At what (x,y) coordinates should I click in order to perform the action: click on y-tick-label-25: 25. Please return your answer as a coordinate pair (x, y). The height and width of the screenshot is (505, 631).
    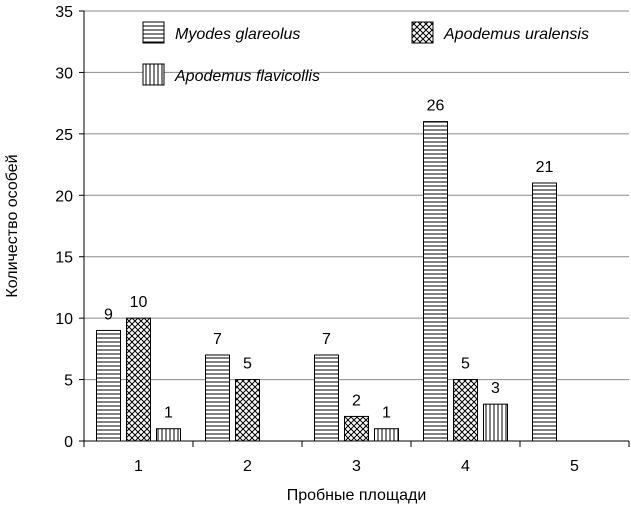
    Looking at the image, I should click on (64, 135).